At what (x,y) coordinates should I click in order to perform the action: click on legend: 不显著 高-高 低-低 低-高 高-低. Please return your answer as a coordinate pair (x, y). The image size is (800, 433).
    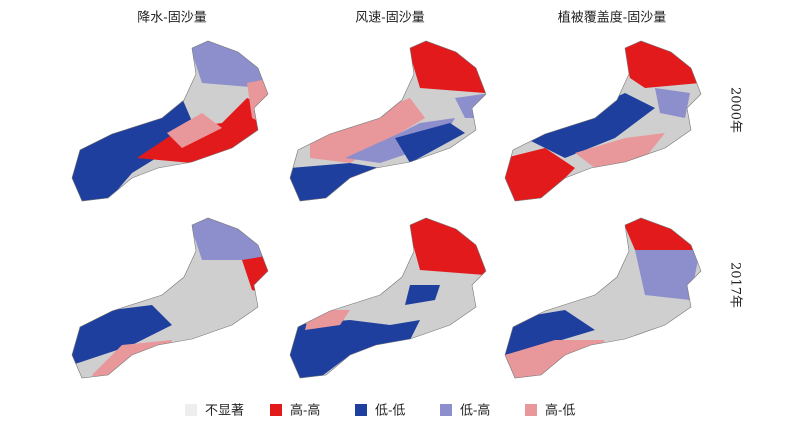
    Looking at the image, I should click on (380, 411).